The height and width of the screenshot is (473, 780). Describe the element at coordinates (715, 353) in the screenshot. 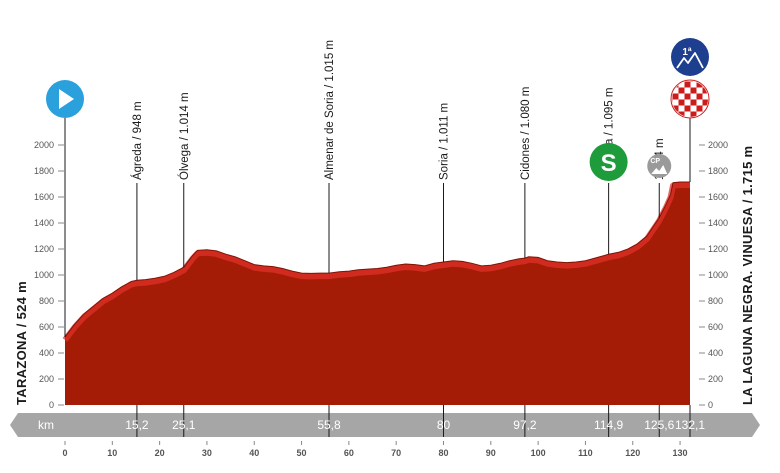

I see `y-tick-label-right: 400` at that location.